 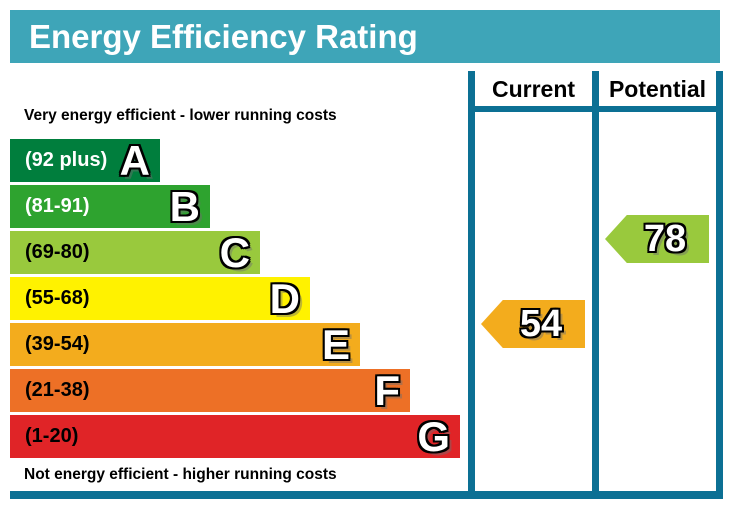 I want to click on band-row-e: (39-54) E, so click(x=185, y=344).